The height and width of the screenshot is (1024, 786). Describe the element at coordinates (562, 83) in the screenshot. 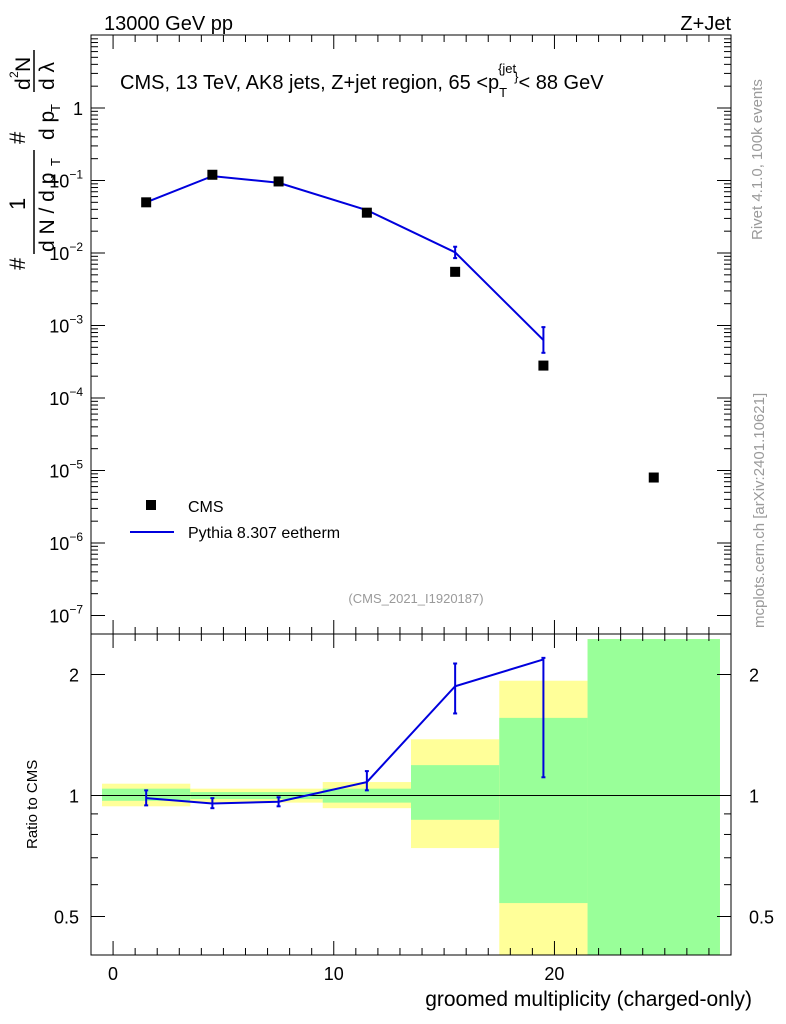

I see `chart-title-tail: < 88 GeV` at that location.